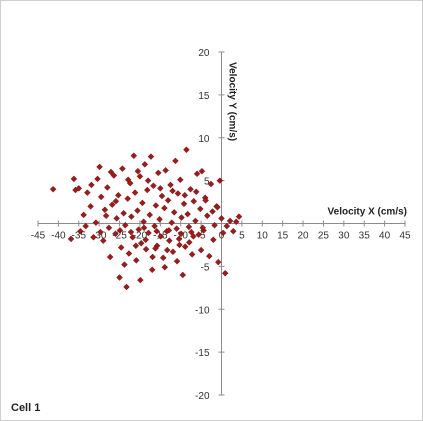 The height and width of the screenshot is (421, 423). I want to click on x-tick-label: 45, so click(405, 236).